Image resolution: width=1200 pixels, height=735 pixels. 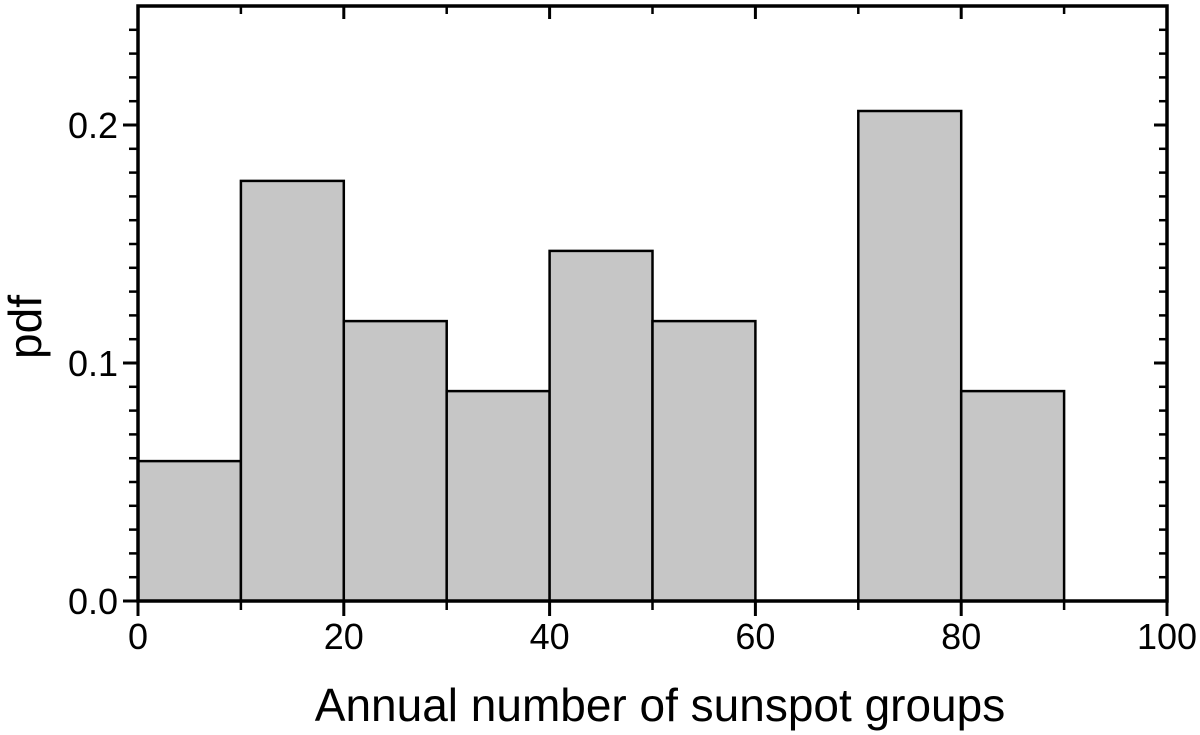 I want to click on x-tick-label: 0, so click(x=138, y=636).